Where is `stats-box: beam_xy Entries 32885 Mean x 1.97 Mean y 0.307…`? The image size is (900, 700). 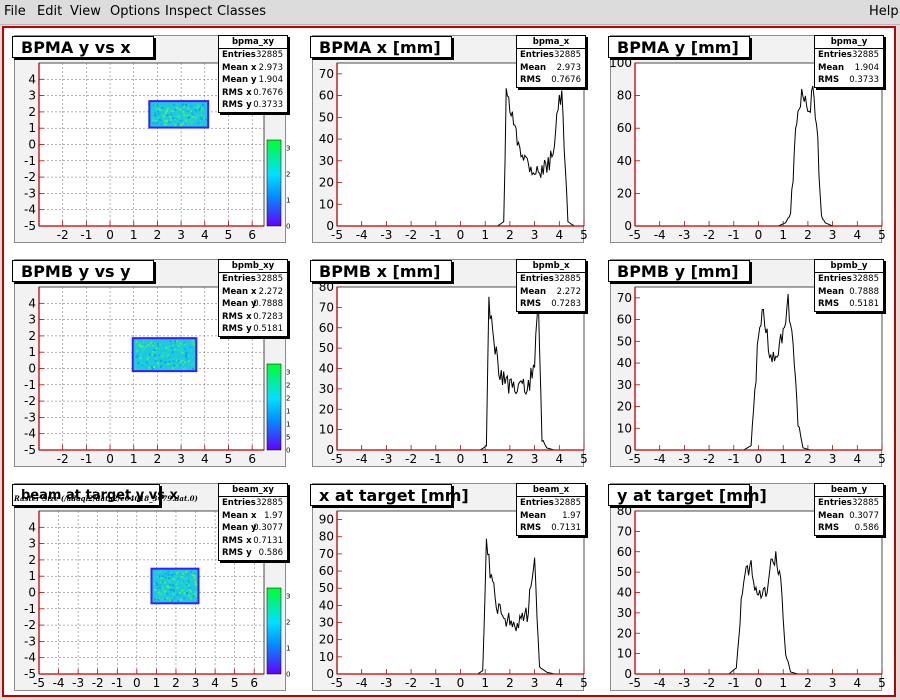 stats-box: beam_xy Entries 32885 Mean x 1.97 Mean y 0.307… is located at coordinates (253, 522).